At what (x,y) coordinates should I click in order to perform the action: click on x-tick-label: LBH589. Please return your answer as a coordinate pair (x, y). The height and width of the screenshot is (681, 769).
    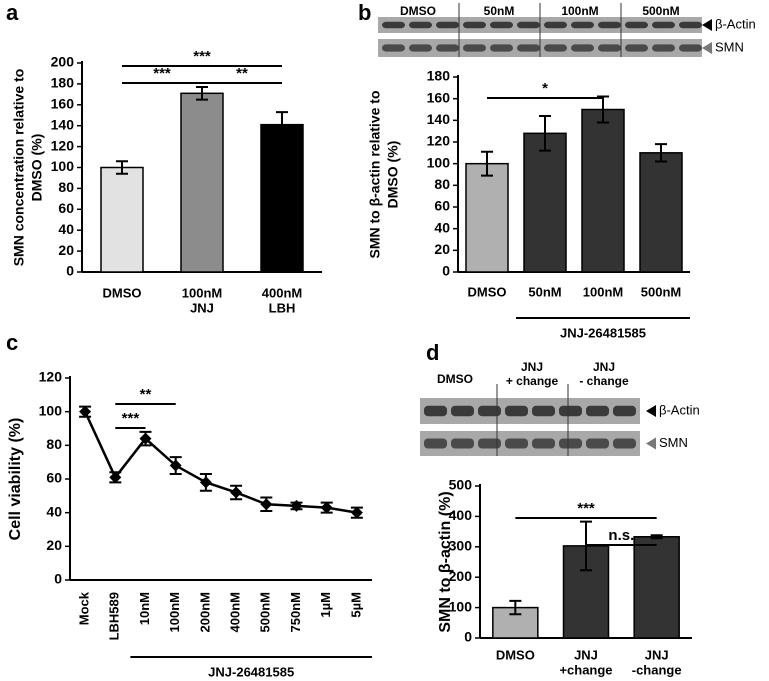
    Looking at the image, I should click on (114, 616).